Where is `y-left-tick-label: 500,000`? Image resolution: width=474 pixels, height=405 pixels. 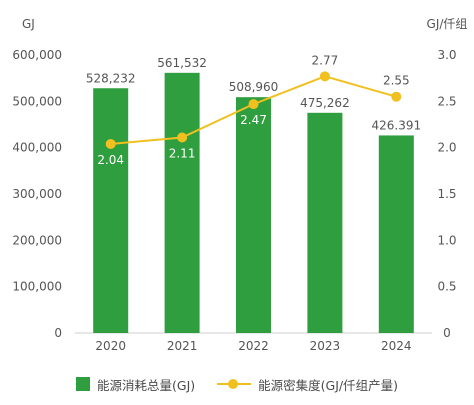 y-left-tick-label: 500,000 is located at coordinates (37, 101).